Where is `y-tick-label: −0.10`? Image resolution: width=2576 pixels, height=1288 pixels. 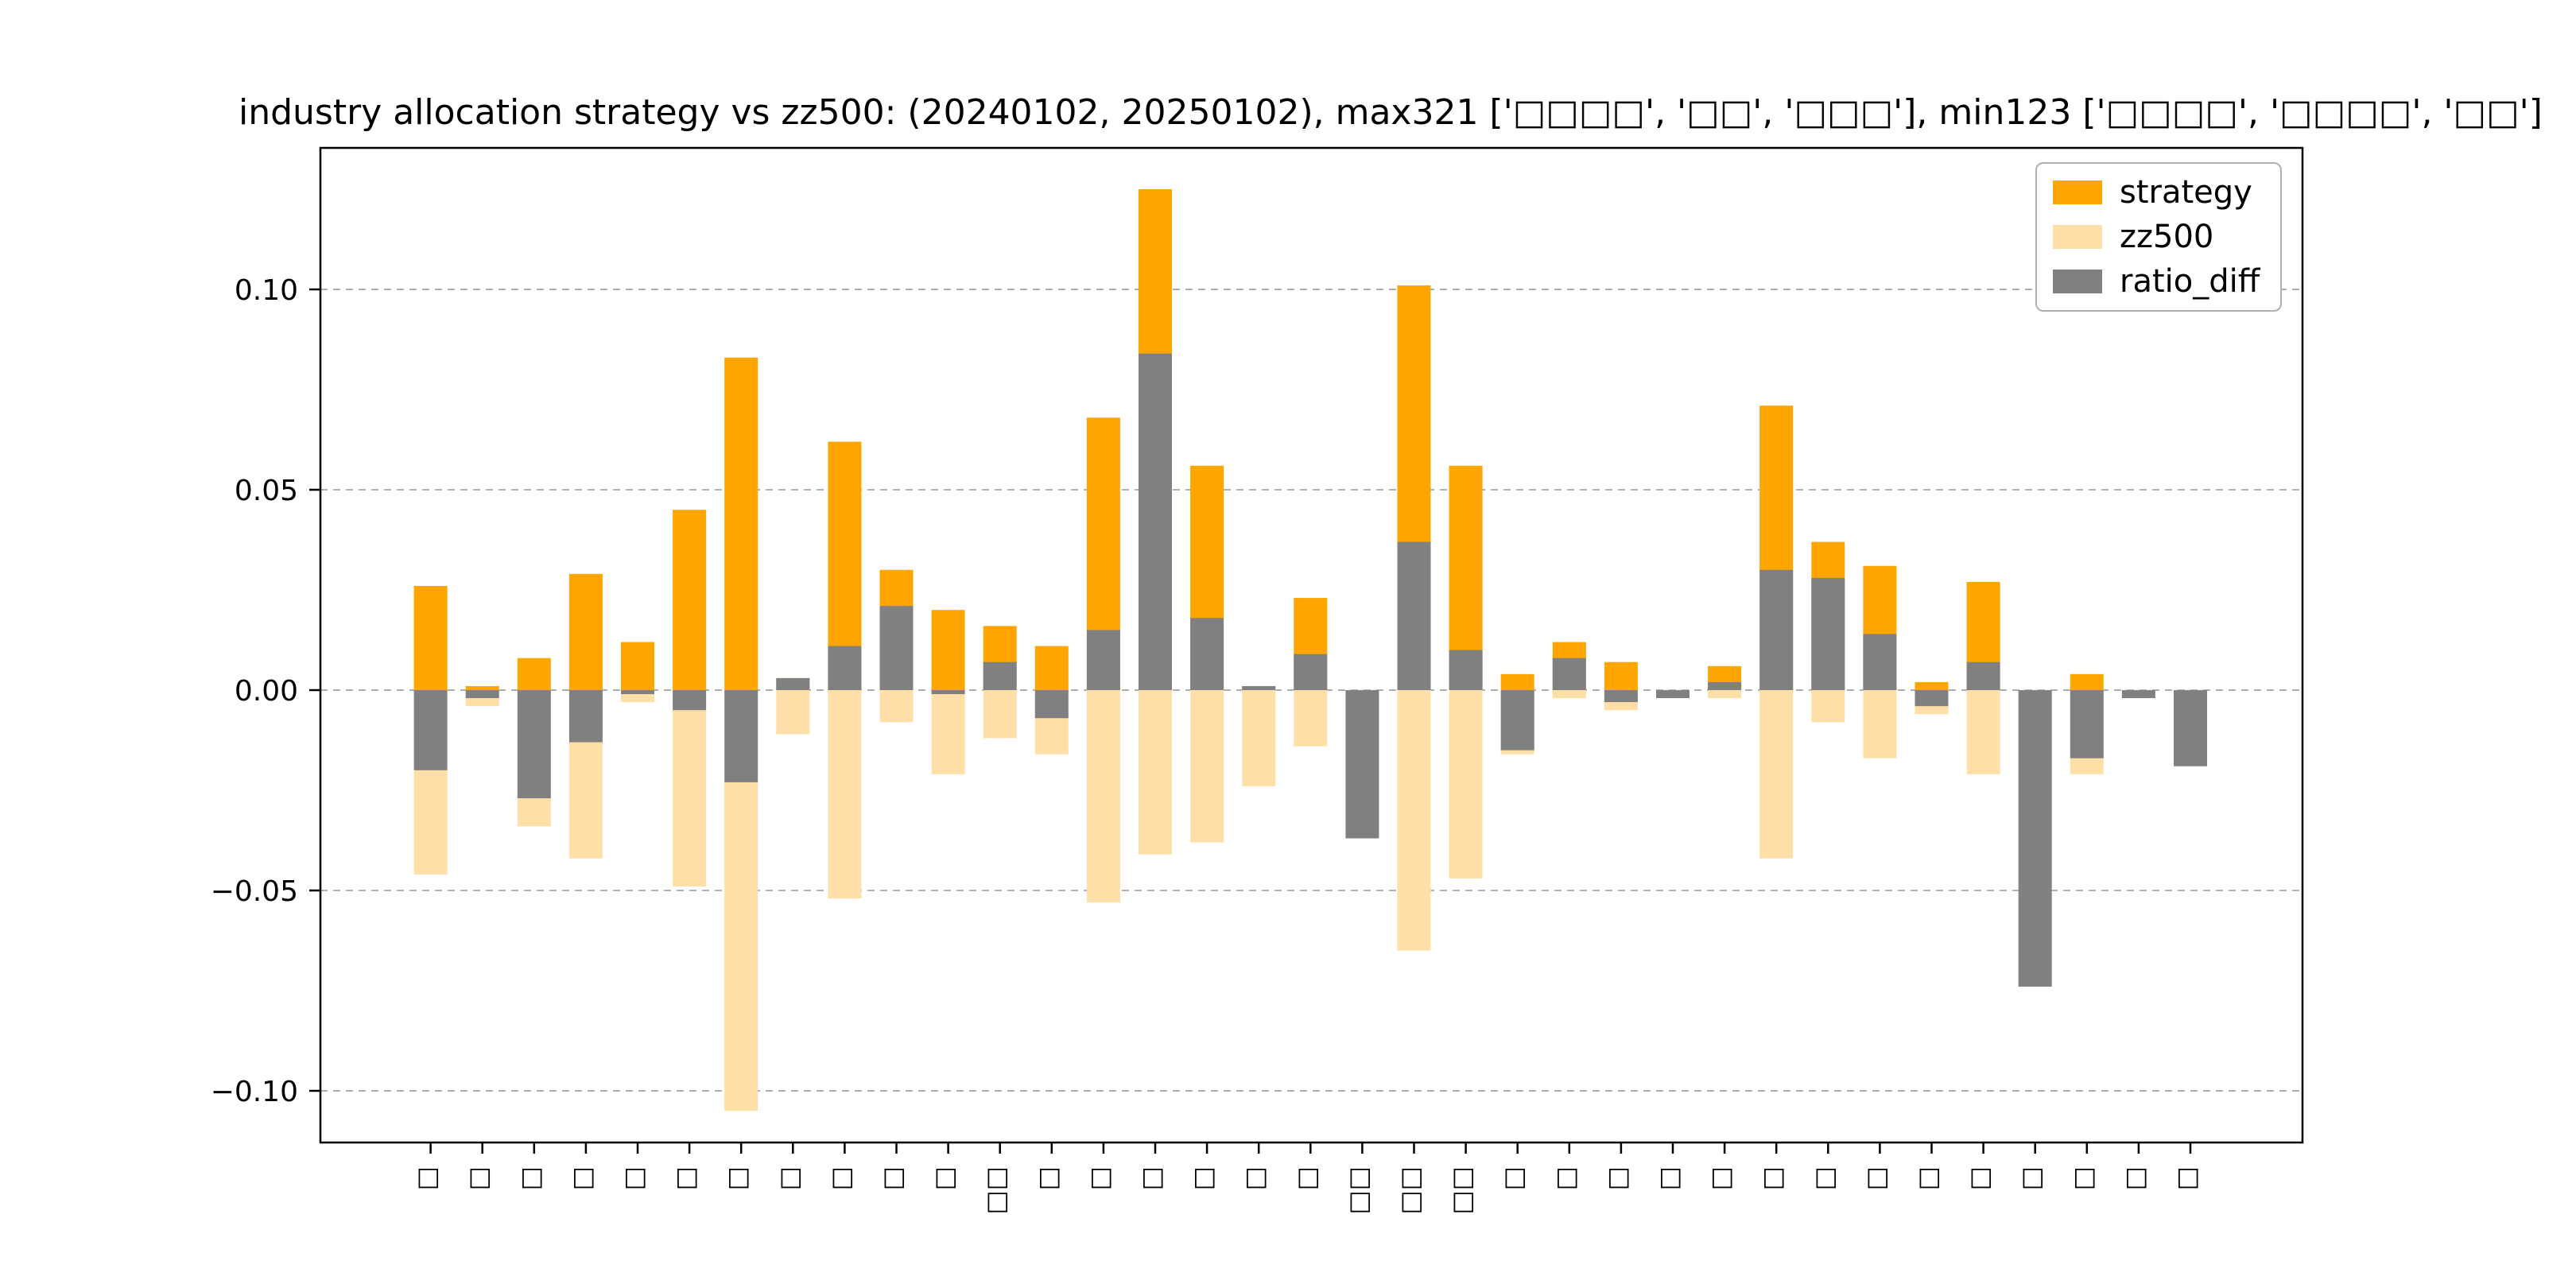 y-tick-label: −0.10 is located at coordinates (254, 1092).